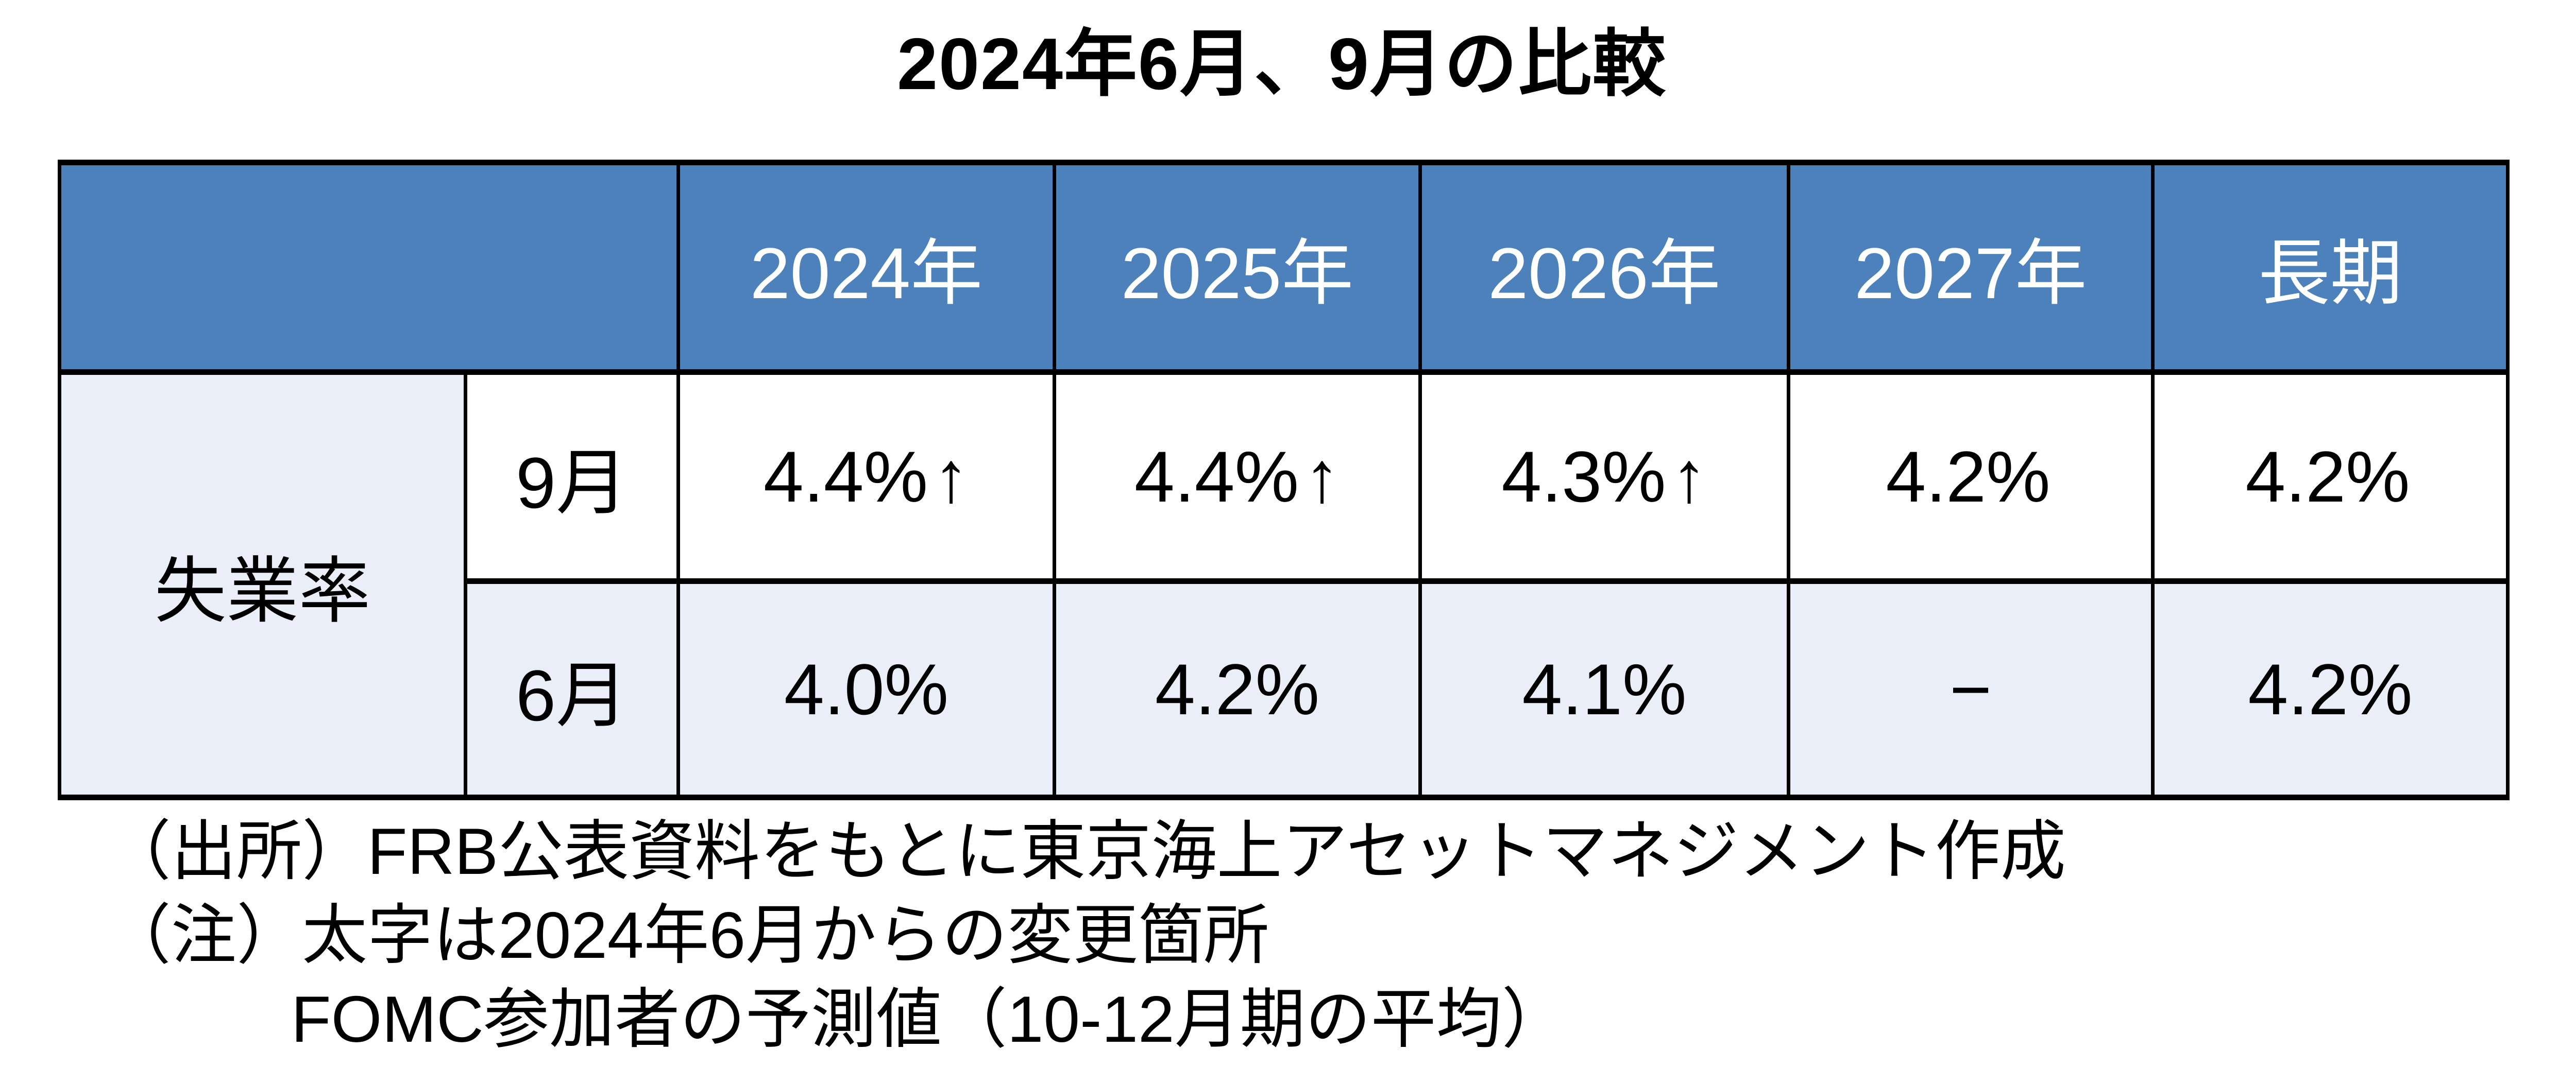 The width and height of the screenshot is (2576, 1084). I want to click on value-cell-sep-long-term: 4.2%, so click(2330, 476).